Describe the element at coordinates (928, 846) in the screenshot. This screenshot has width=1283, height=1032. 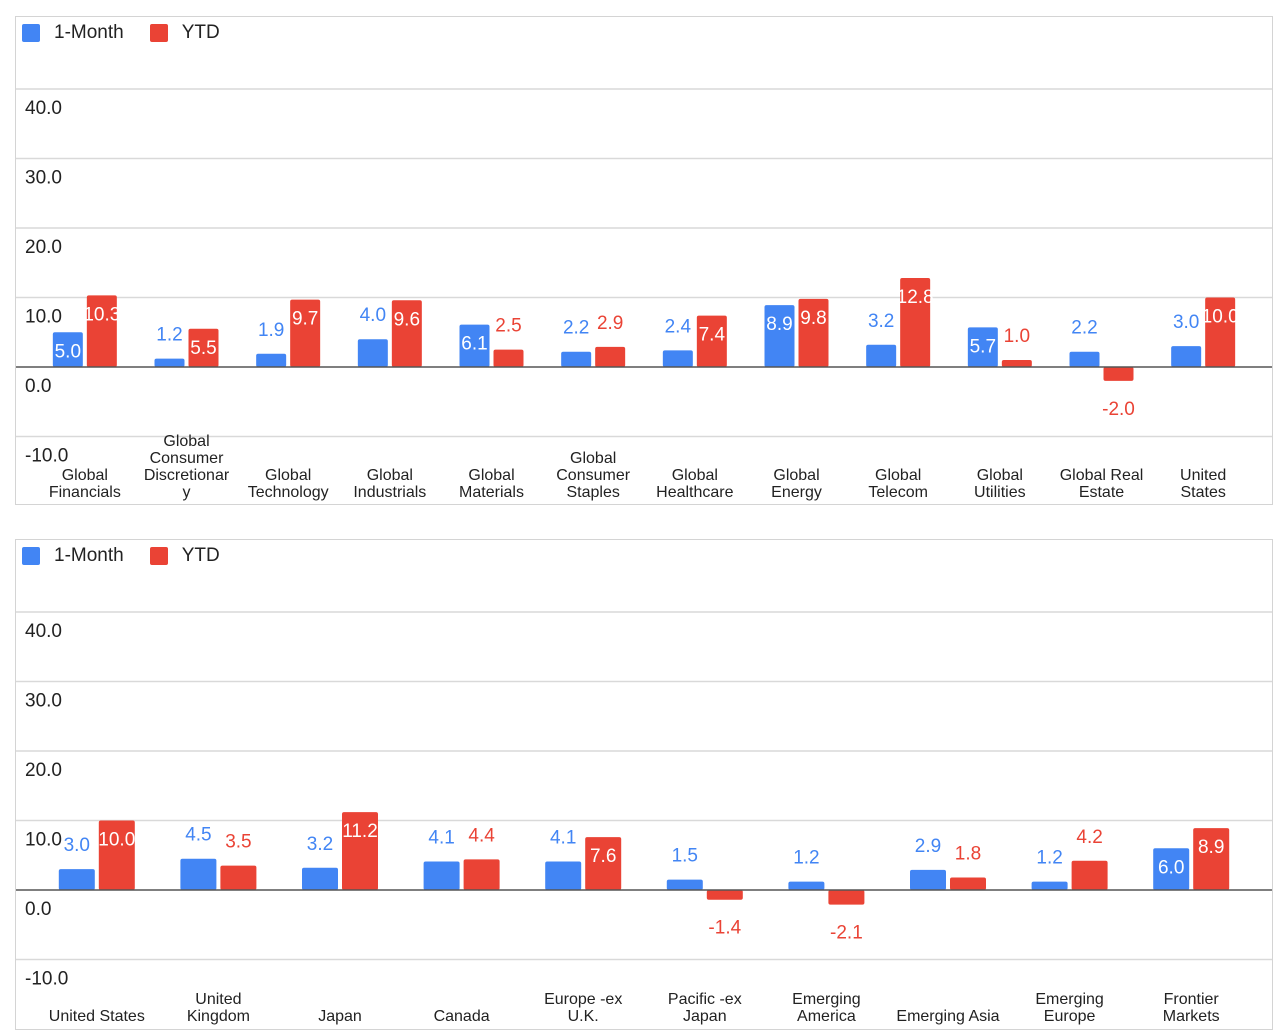
I see `data-label-1-month: 2.9` at that location.